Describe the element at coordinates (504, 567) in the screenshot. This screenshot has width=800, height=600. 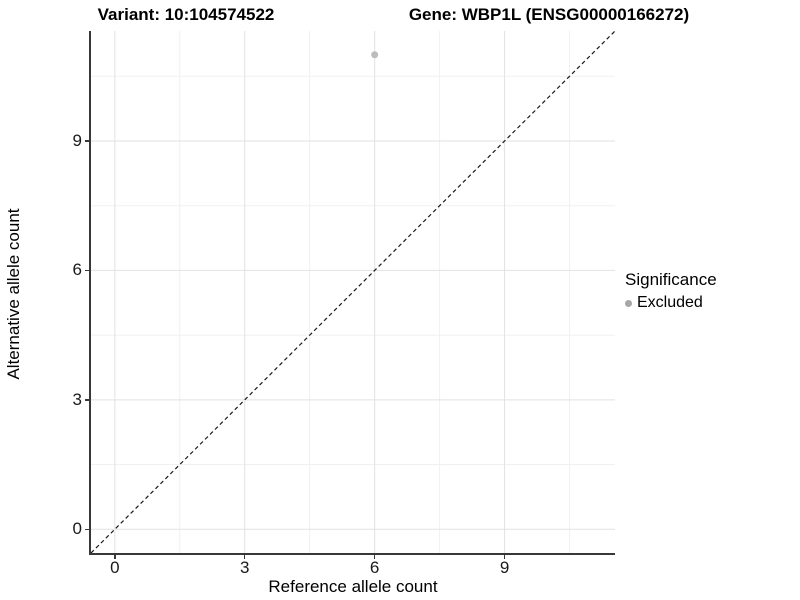
I see `x-tick-label: 9` at that location.